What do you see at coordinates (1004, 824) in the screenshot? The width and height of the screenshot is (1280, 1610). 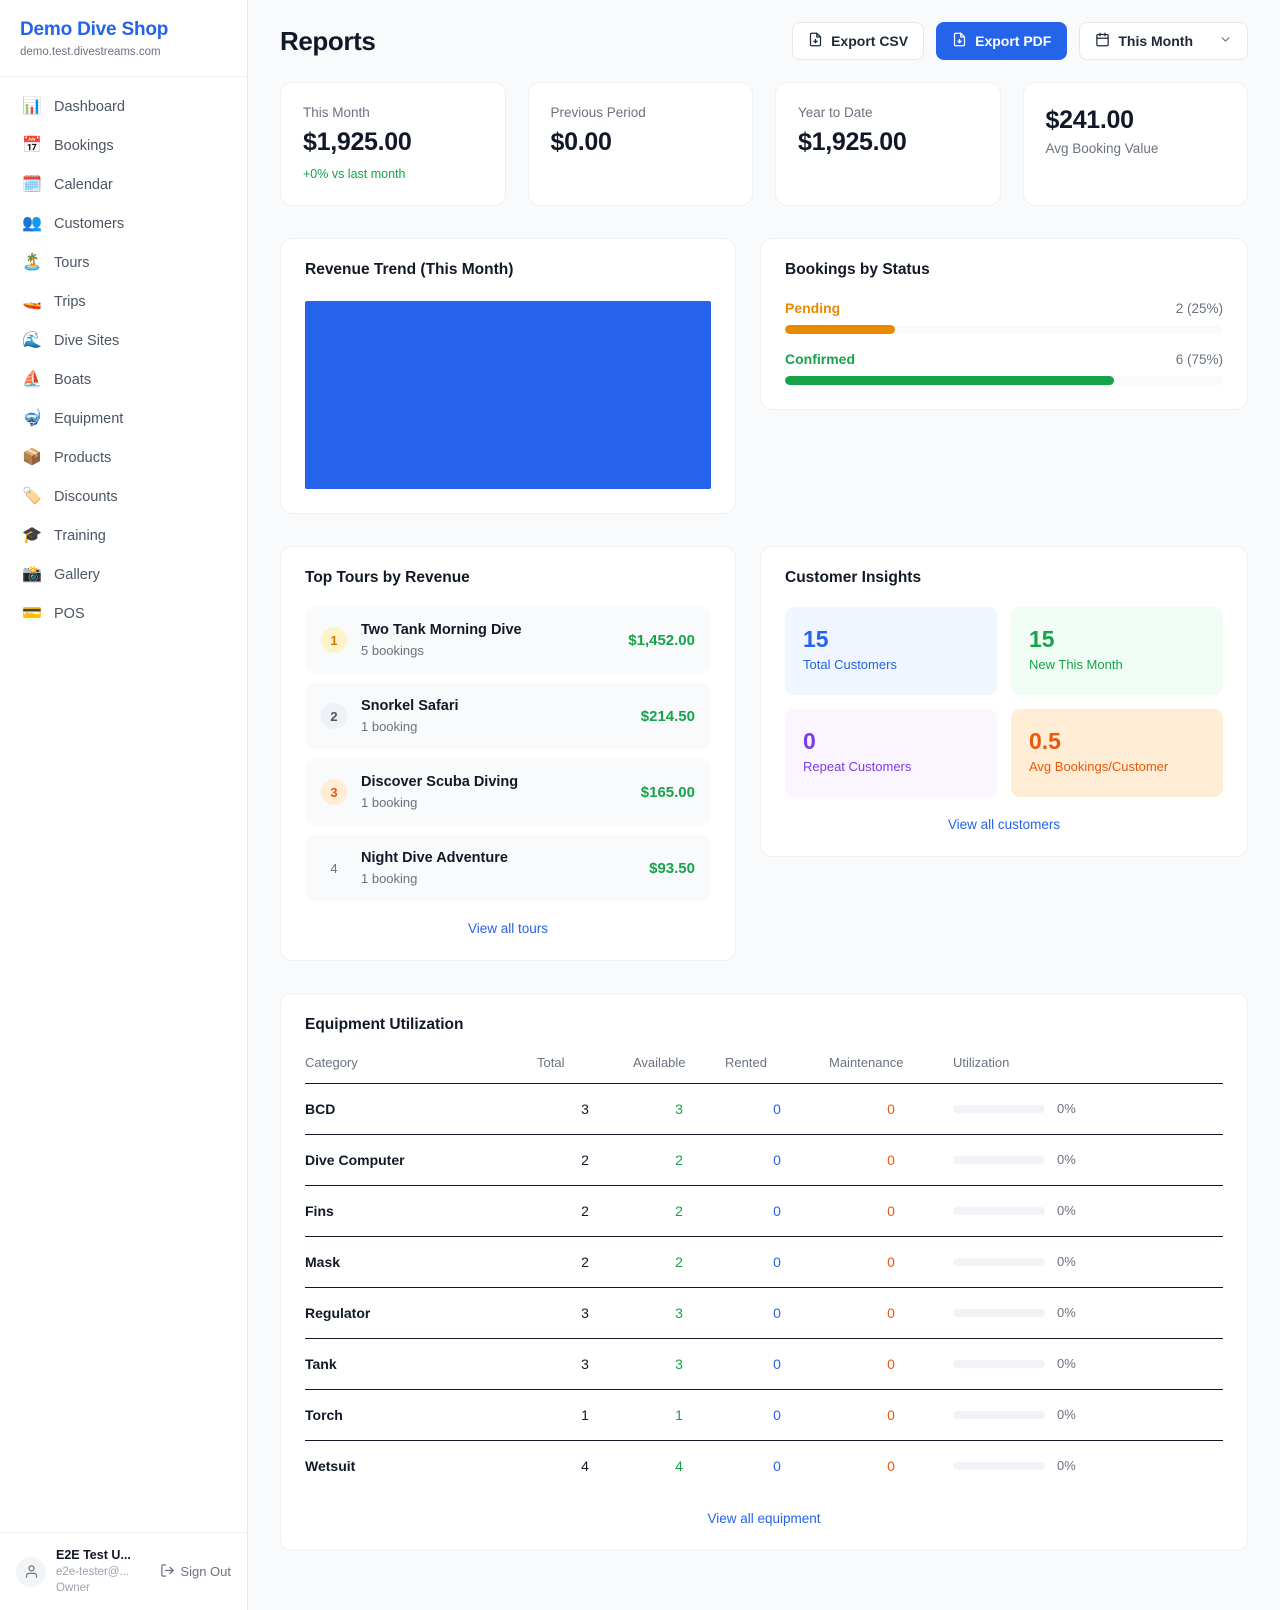 I see `view-all-customers-link: View all customers` at bounding box center [1004, 824].